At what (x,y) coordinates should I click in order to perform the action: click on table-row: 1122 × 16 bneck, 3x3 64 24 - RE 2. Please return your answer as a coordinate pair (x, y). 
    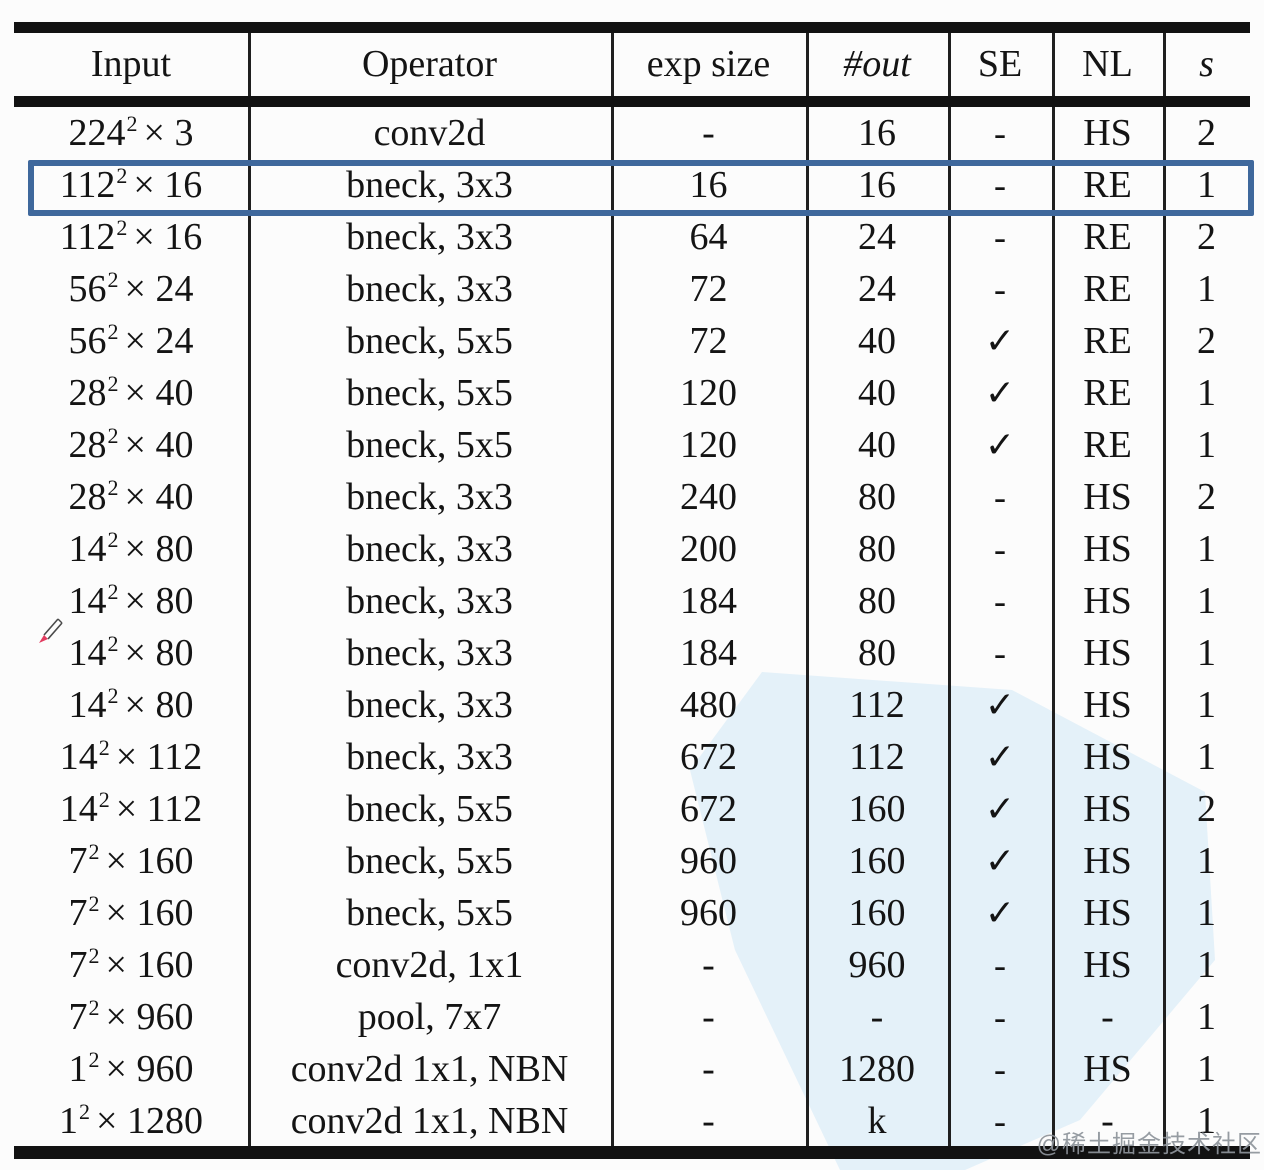
    Looking at the image, I should click on (632, 237).